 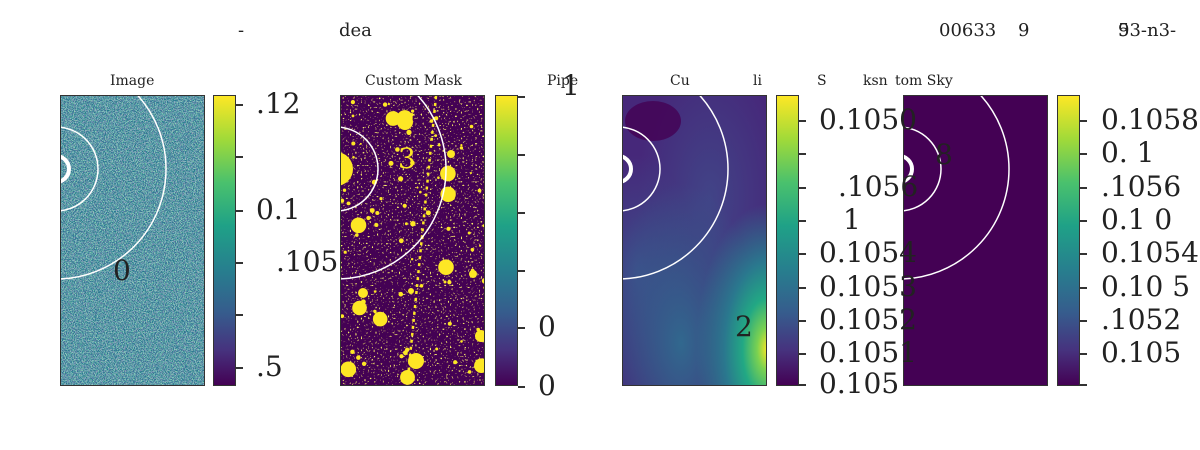 What do you see at coordinates (975, 240) in the screenshot?
I see `sky2-panel` at bounding box center [975, 240].